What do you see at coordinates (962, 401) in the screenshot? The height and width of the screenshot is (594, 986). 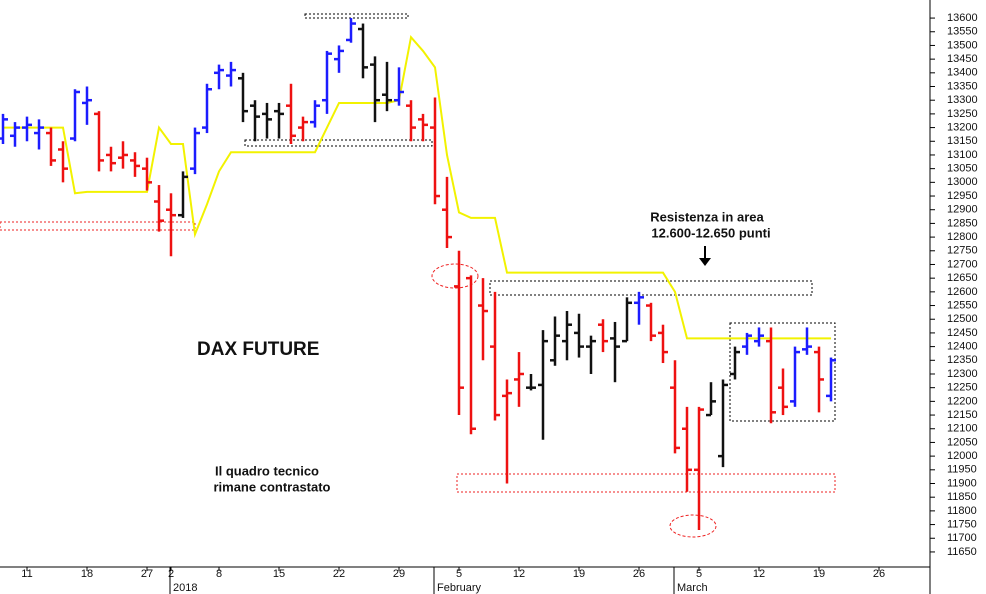 I see `y-tick-label: 12200` at bounding box center [962, 401].